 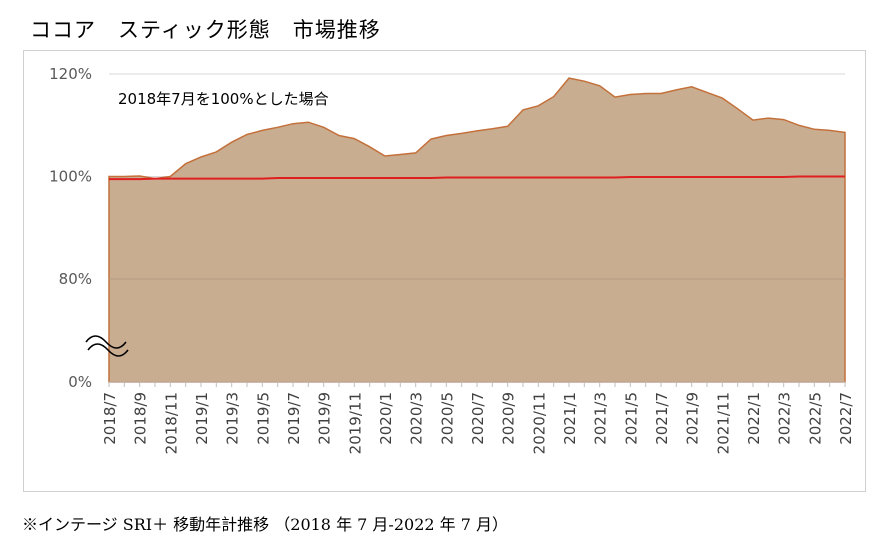 What do you see at coordinates (570, 418) in the screenshot?
I see `x-tick-label: 2021/1` at bounding box center [570, 418].